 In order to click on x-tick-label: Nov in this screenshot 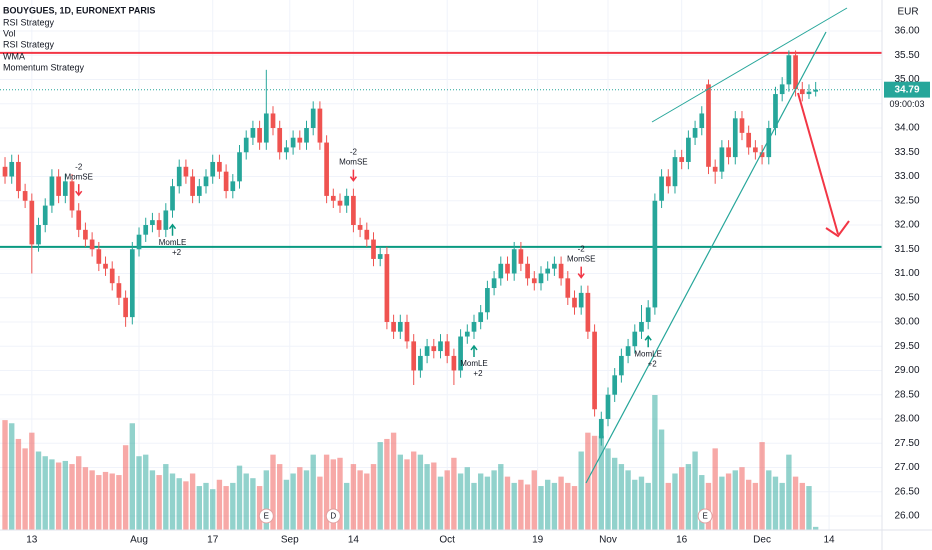, I will do `click(608, 540)`.